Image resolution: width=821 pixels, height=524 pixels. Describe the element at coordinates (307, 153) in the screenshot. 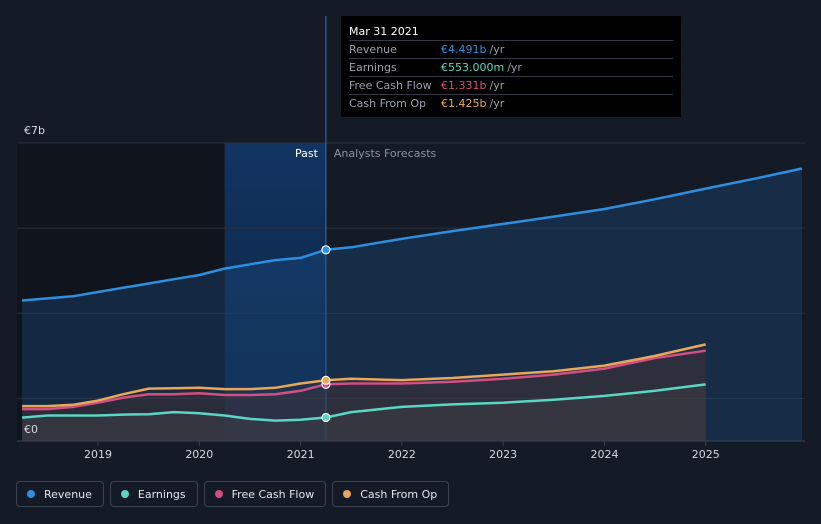

I see `past-label: Past` at that location.